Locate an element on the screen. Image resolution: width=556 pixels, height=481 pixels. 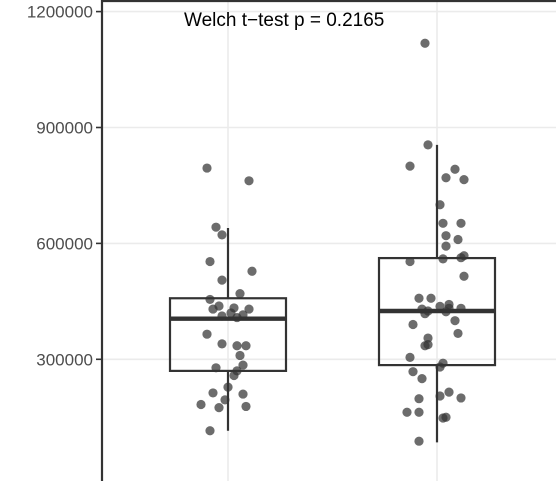
t-test-annotation: Welch t−test p = 0.2165 is located at coordinates (284, 20).